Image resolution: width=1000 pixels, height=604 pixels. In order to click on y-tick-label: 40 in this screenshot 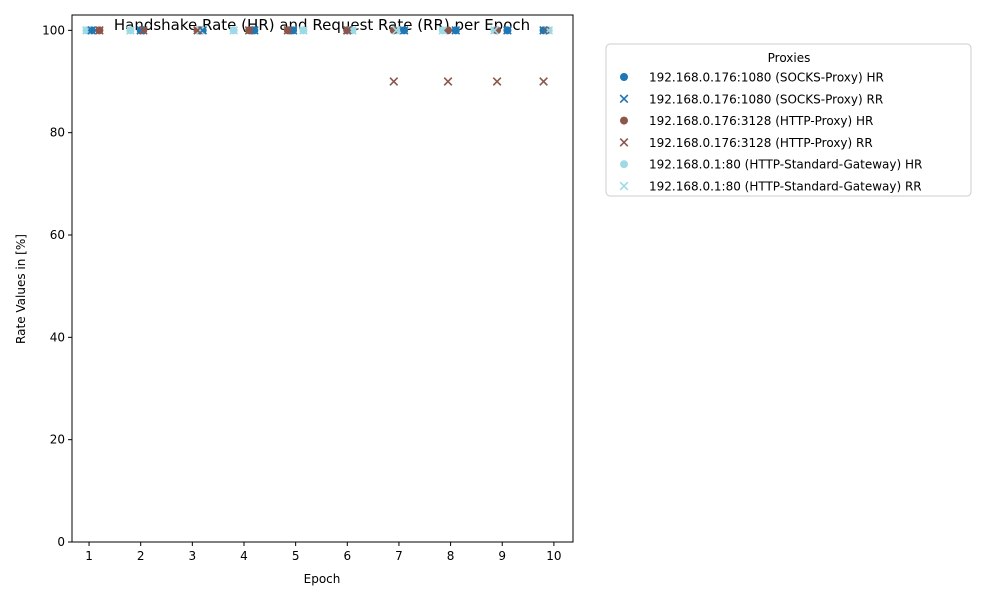, I will do `click(57, 337)`.